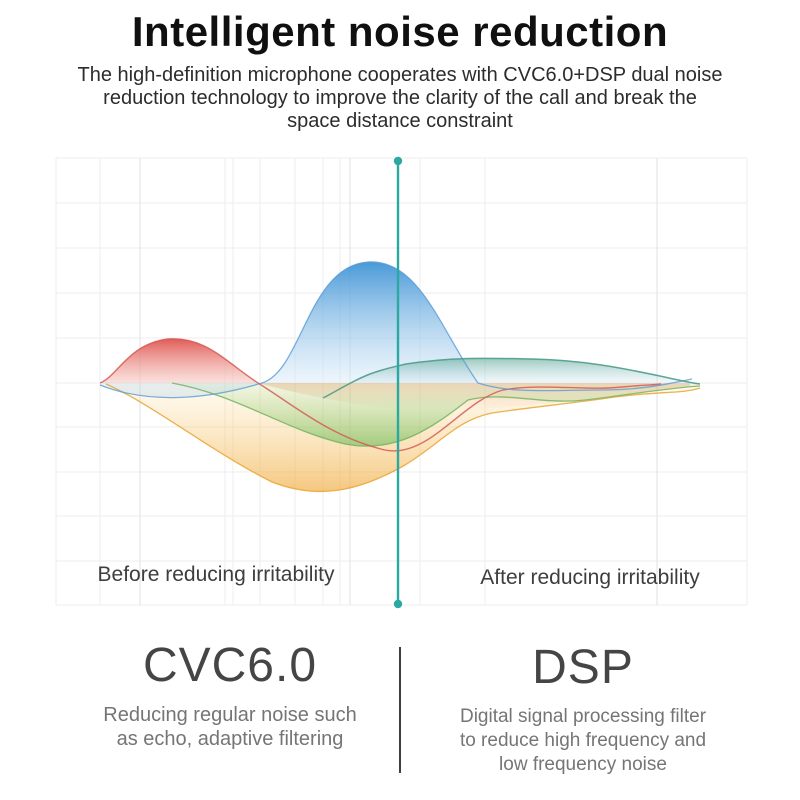 The width and height of the screenshot is (800, 800). Describe the element at coordinates (181, 390) in the screenshot. I see `wave-blue-dip-fill` at that location.